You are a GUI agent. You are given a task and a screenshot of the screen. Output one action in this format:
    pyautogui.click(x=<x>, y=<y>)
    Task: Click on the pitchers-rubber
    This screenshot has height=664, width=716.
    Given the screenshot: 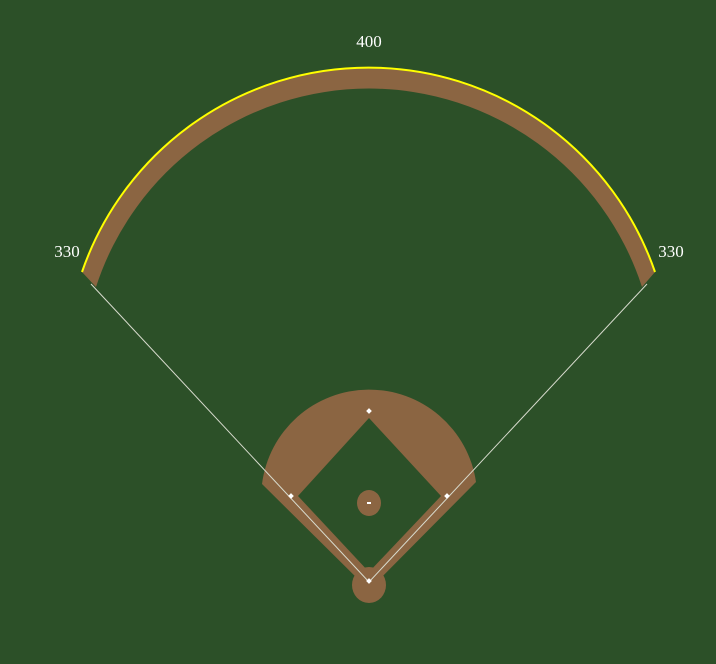 What is the action you would take?
    pyautogui.click(x=369, y=503)
    